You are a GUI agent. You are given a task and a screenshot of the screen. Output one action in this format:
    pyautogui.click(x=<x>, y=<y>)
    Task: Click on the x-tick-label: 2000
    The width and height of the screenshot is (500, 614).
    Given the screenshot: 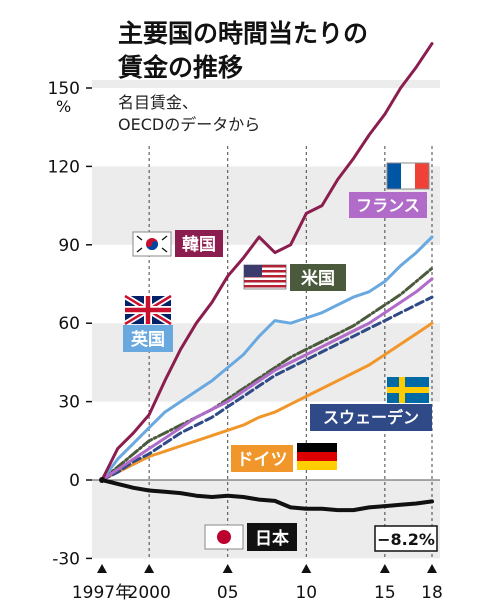 What is the action you would take?
    pyautogui.click(x=149, y=593)
    